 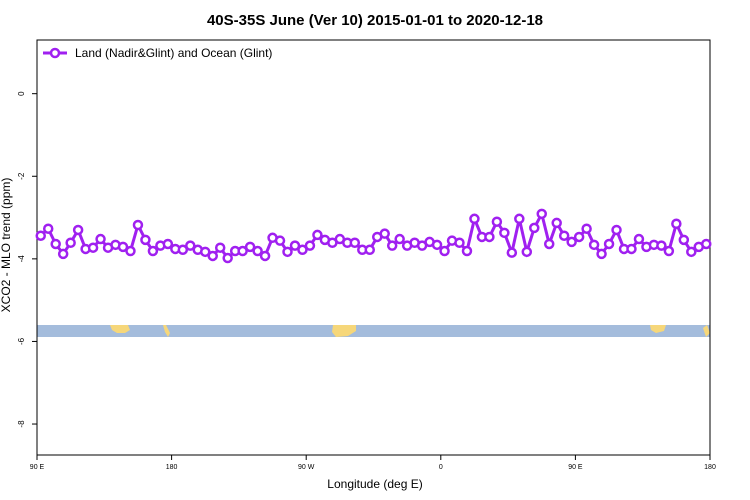 What do you see at coordinates (55, 53) in the screenshot?
I see `legend-marker` at bounding box center [55, 53].